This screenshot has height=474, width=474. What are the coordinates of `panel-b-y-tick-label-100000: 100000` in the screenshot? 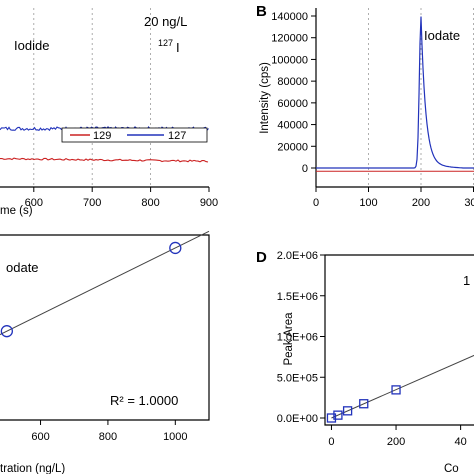 It's located at (289, 60).